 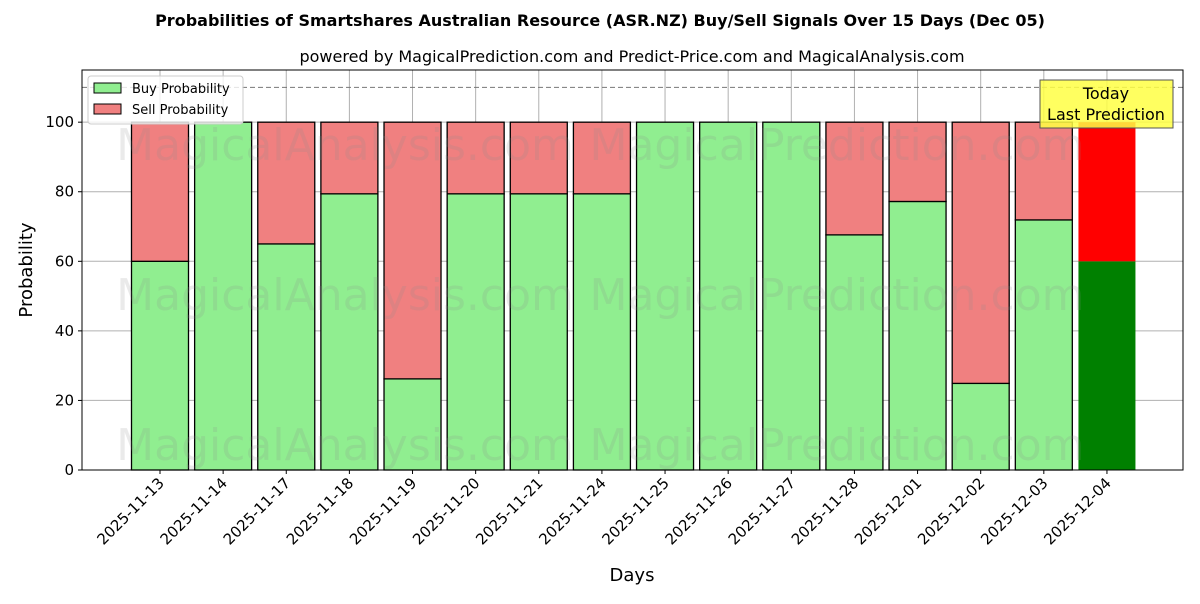 What do you see at coordinates (181, 89) in the screenshot?
I see `legend-buy-label: Buy Probability` at bounding box center [181, 89].